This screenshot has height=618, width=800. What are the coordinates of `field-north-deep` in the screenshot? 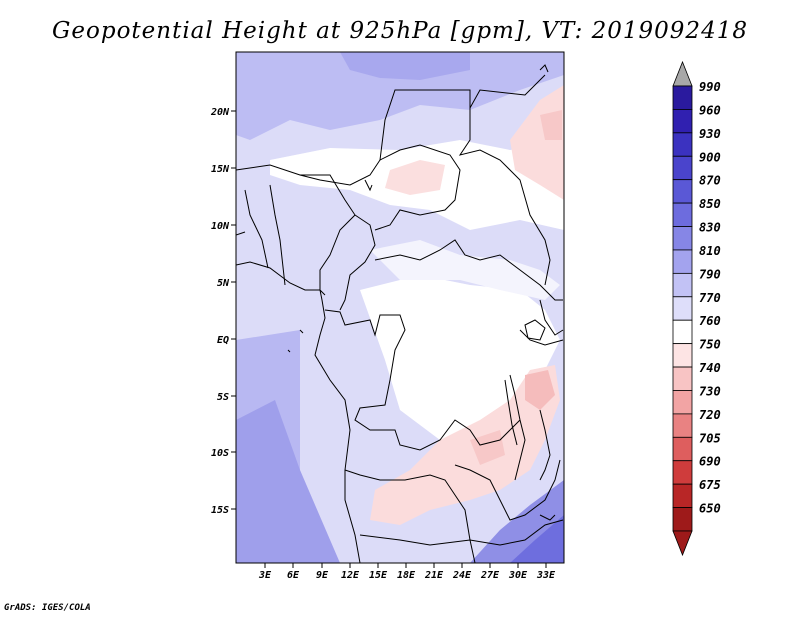 It's located at (405, 66).